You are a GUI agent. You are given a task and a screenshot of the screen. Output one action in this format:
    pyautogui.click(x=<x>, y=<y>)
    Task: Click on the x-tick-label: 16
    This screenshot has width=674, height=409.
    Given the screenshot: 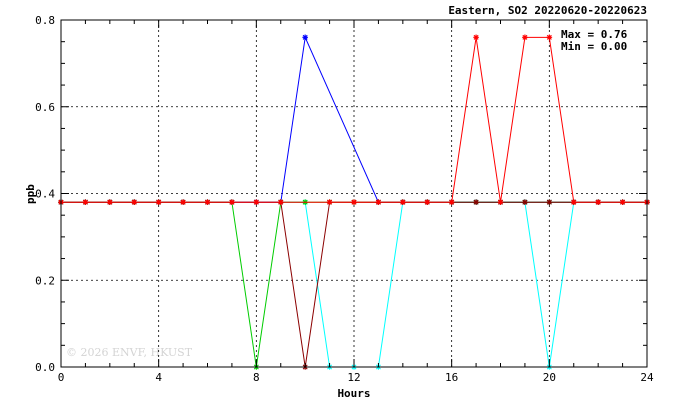 What is the action you would take?
    pyautogui.click(x=451, y=377)
    